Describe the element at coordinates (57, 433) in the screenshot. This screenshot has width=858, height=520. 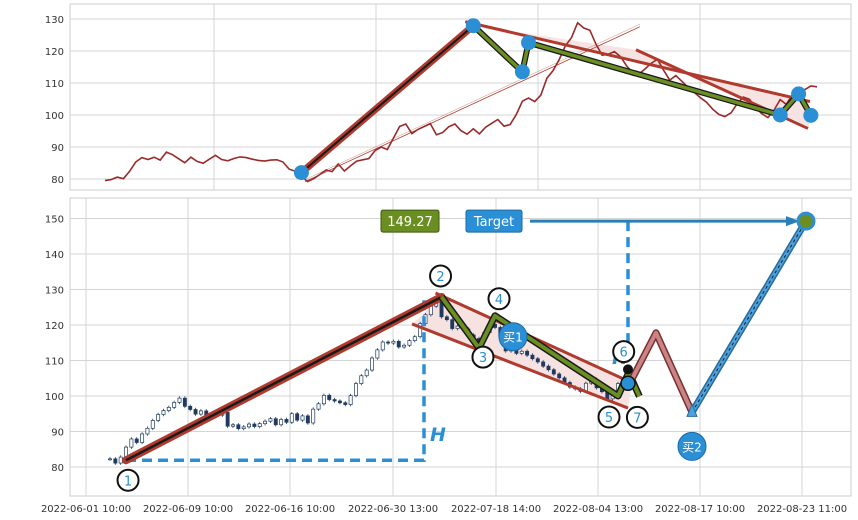
I see `y-tick-label: 90` at that location.